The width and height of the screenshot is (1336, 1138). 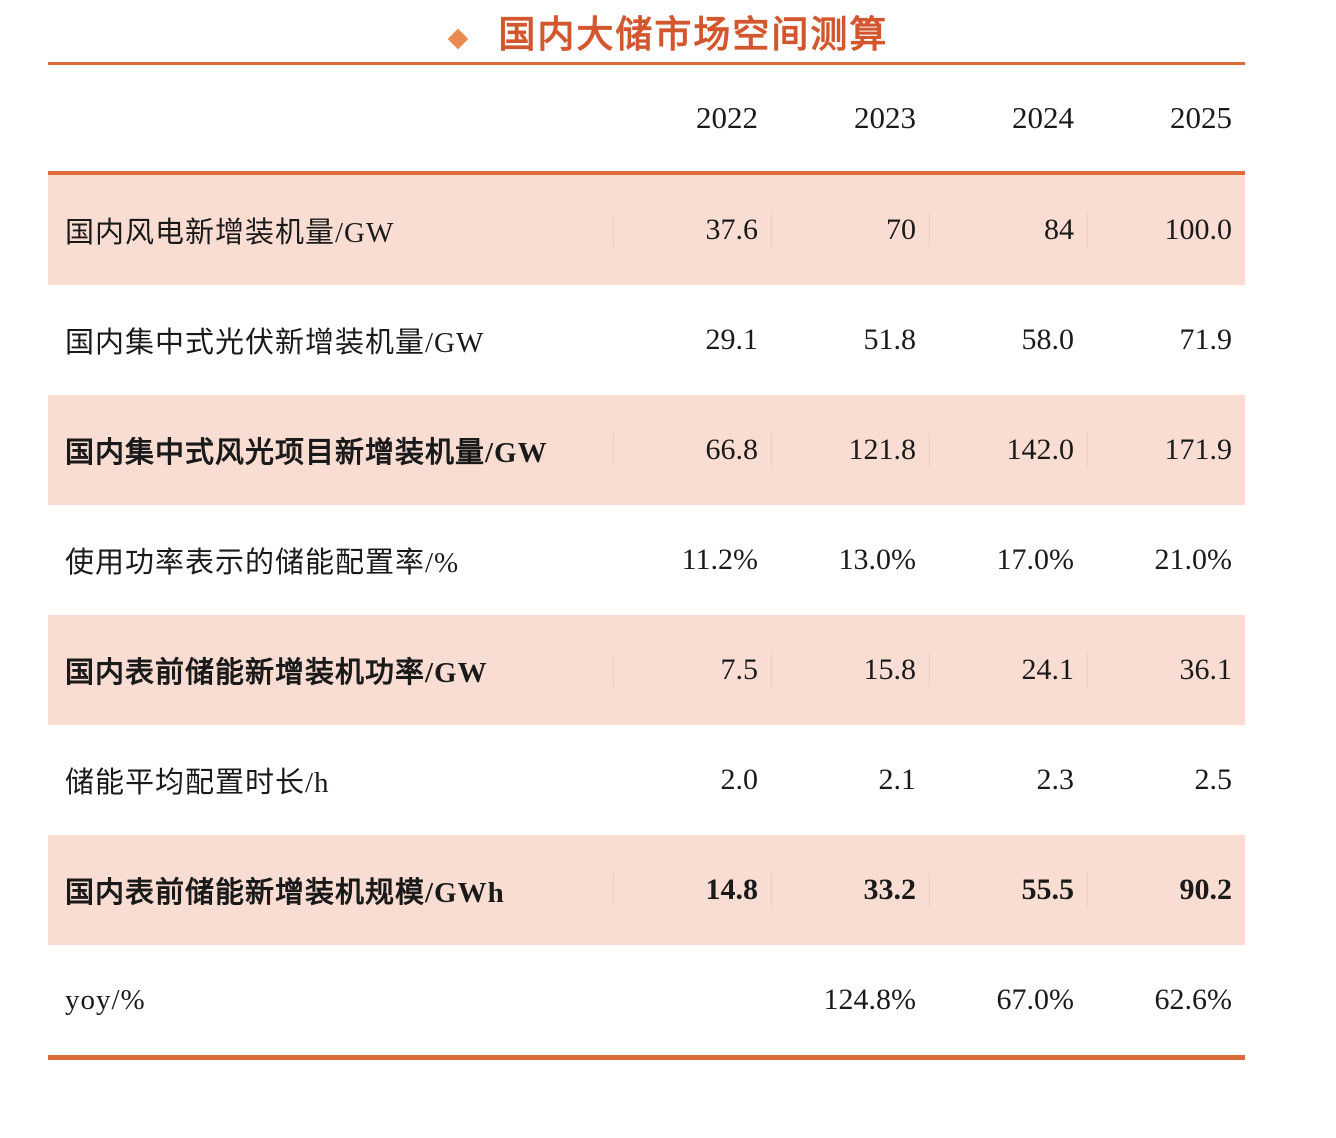 I want to click on figure-title-text: 国内大储市场空间测算, so click(x=693, y=35).